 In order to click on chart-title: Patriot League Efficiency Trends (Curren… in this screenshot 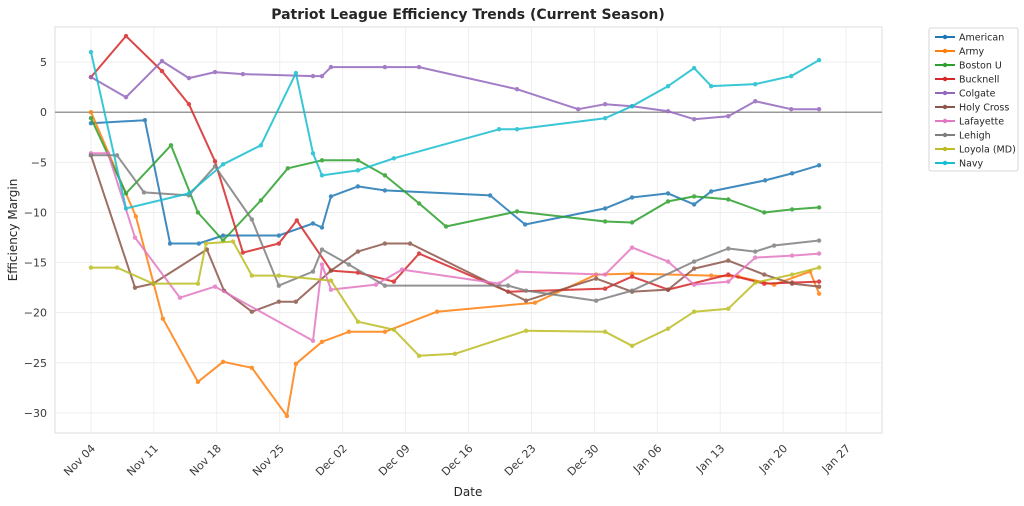, I will do `click(468, 15)`.